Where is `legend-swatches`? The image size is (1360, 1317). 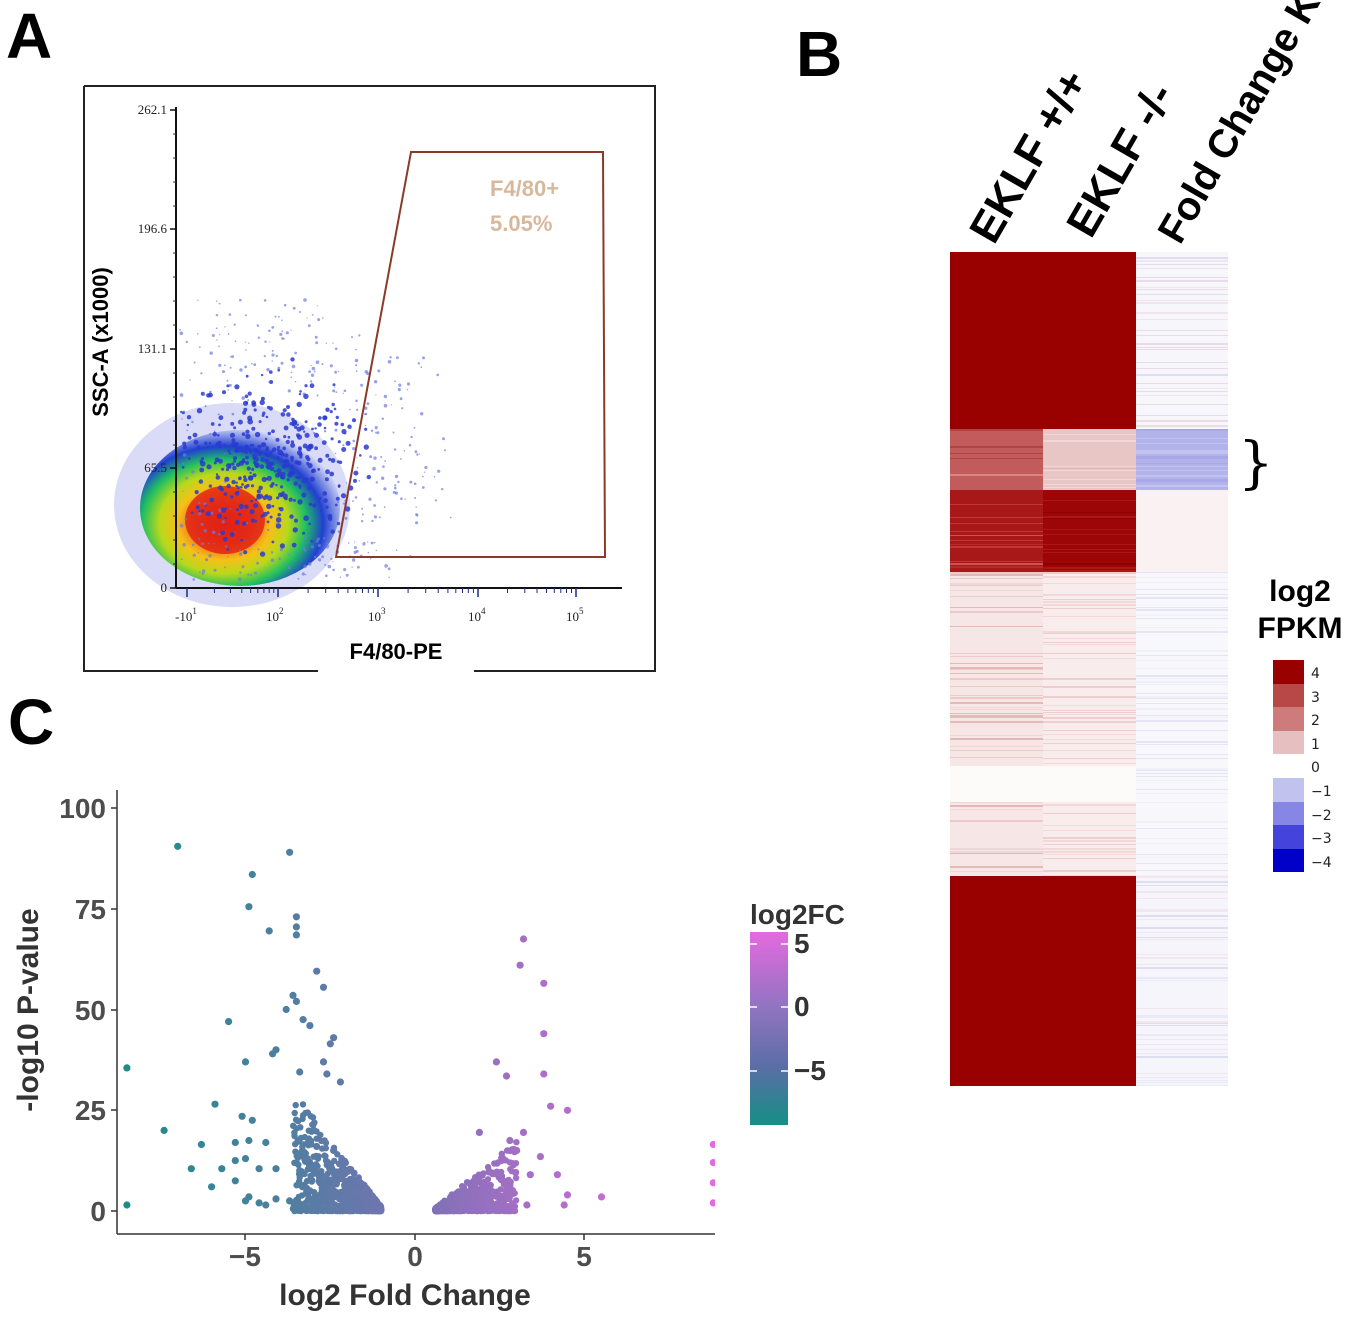 legend-swatches is located at coordinates (1288, 766).